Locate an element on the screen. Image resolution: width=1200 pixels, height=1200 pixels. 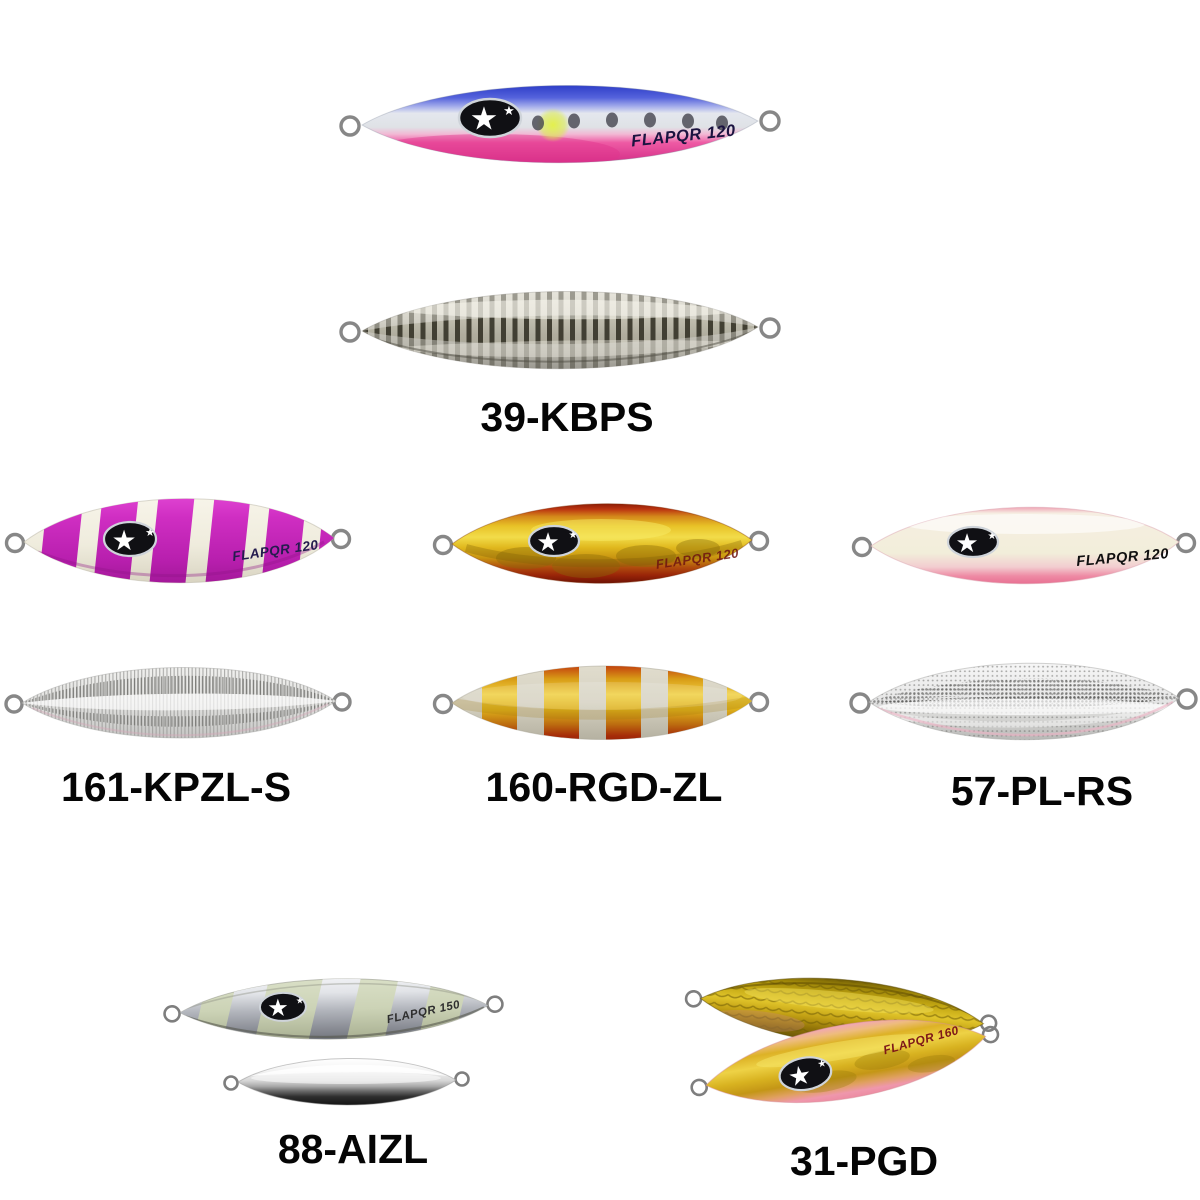
caption-161-kpzl-s: 161-KPZL-S is located at coordinates (176, 787).